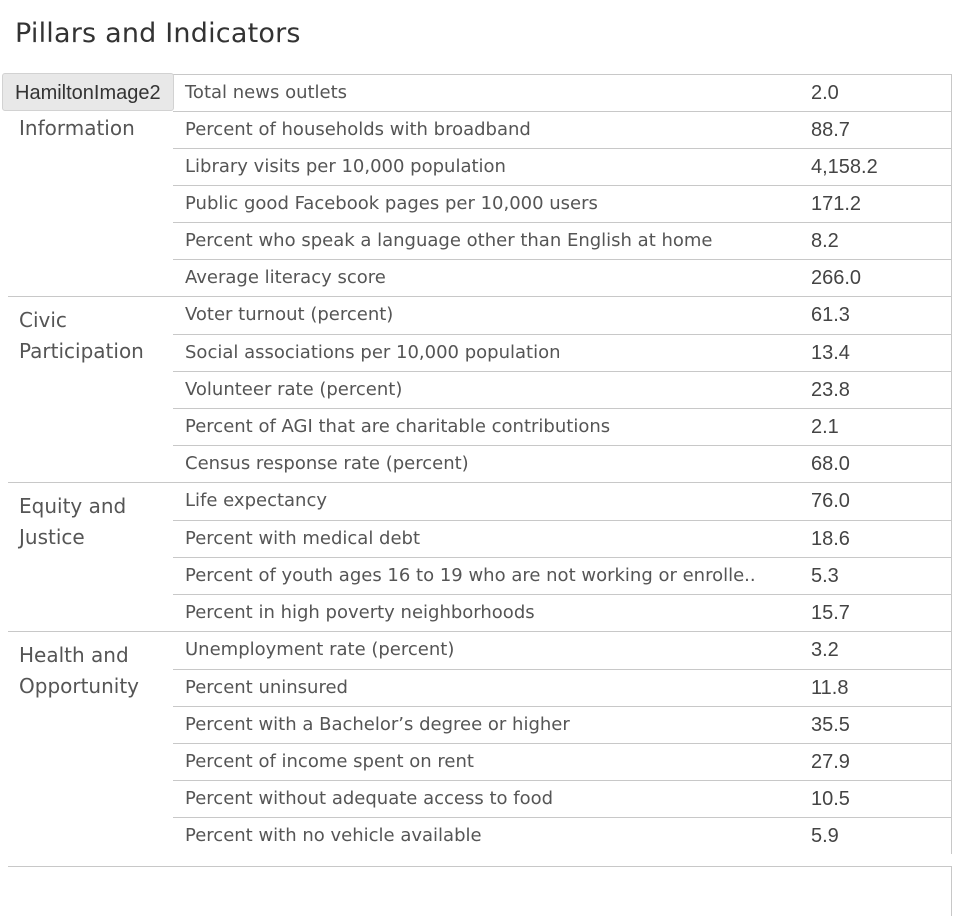 The image size is (954, 916). I want to click on indicator-label: Life expectancy, so click(256, 500).